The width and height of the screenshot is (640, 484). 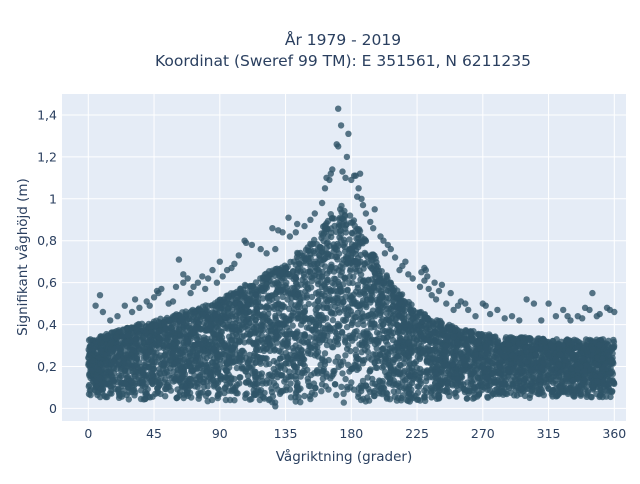 What do you see at coordinates (343, 39) in the screenshot?
I see `chart-title: År 1979 - 2019` at bounding box center [343, 39].